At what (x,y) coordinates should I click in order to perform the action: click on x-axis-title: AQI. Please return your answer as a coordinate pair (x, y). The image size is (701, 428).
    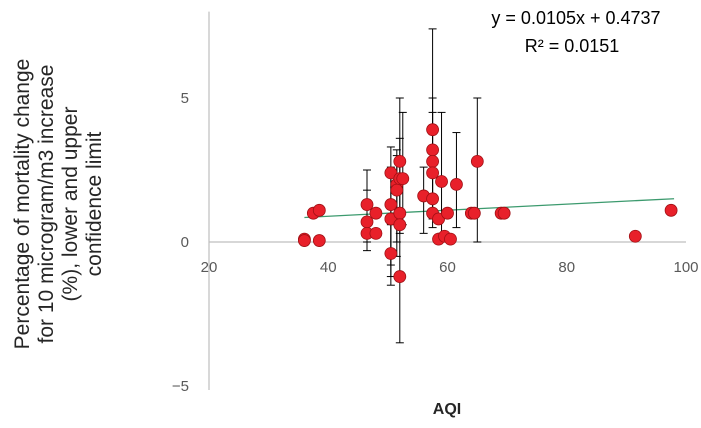
    Looking at the image, I should click on (447, 409).